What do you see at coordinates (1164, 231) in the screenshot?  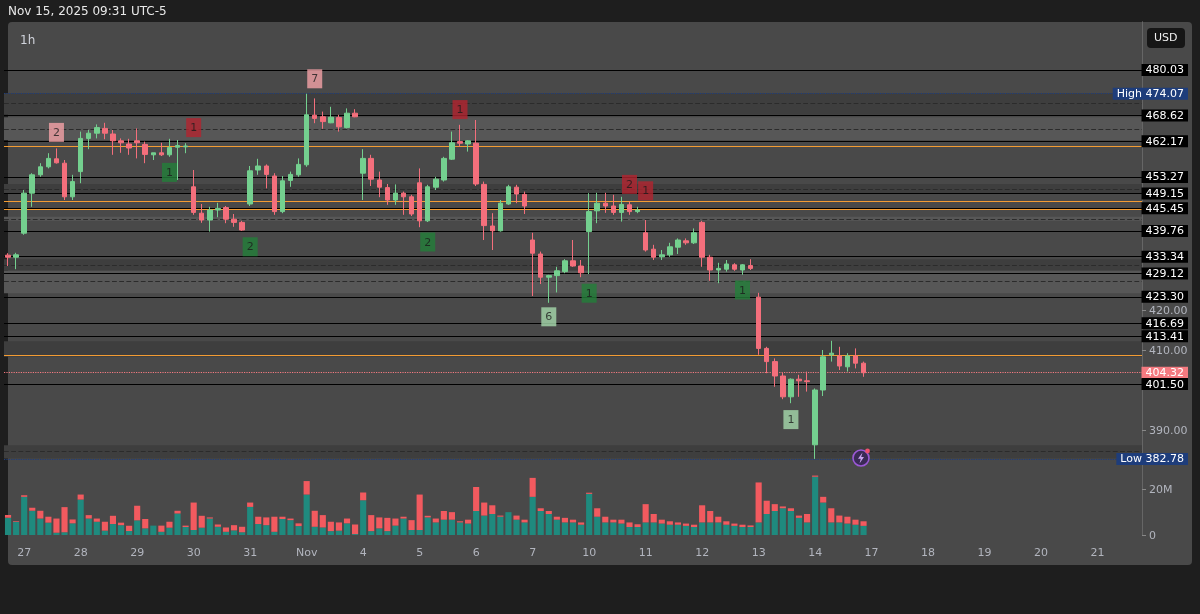 I see `ref-line-label: 439.76` at bounding box center [1164, 231].